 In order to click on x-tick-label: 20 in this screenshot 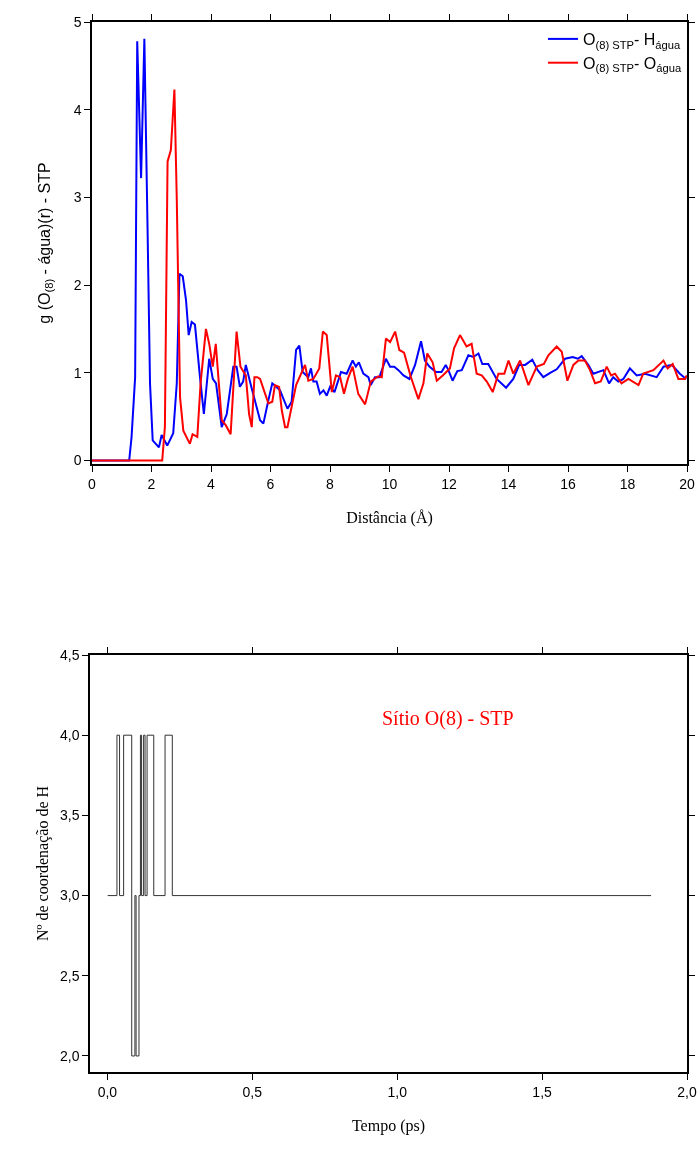, I will do `click(687, 483)`.